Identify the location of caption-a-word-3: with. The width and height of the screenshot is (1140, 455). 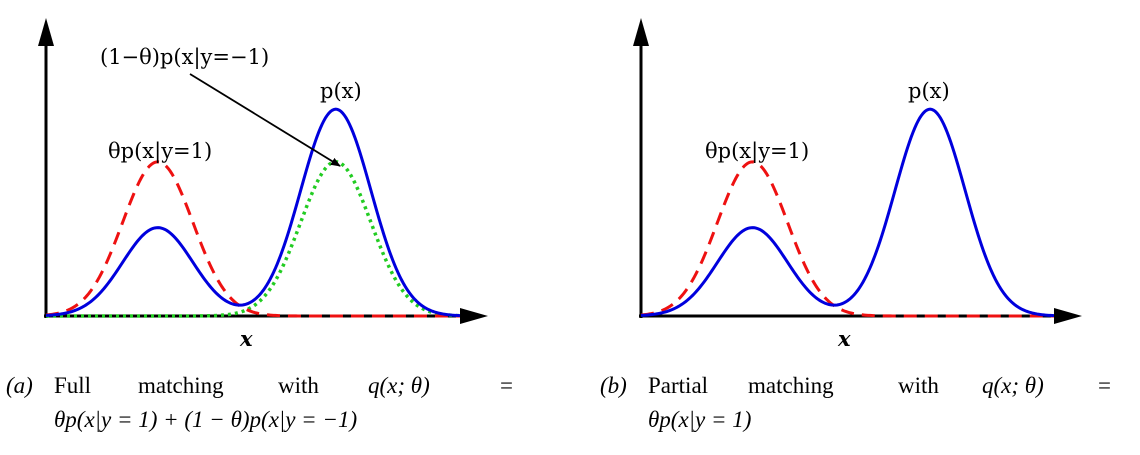
(298, 385).